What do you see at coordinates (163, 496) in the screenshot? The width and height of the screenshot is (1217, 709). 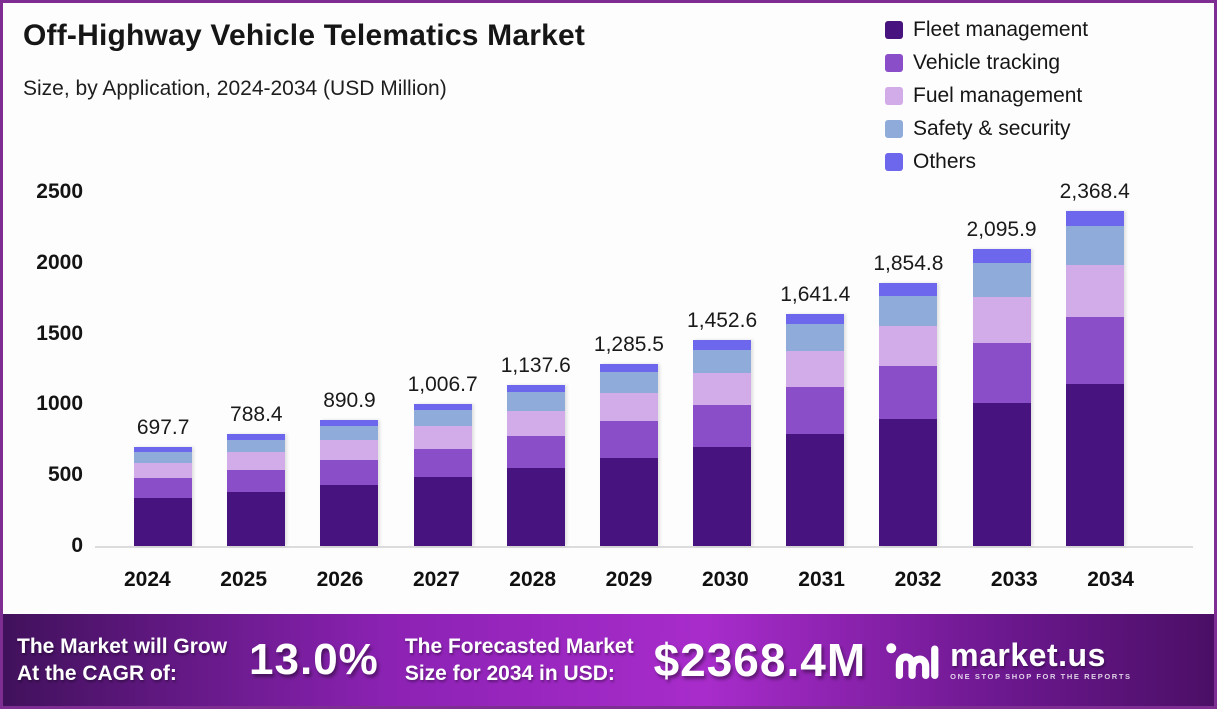 I see `stacked-bar-2024` at bounding box center [163, 496].